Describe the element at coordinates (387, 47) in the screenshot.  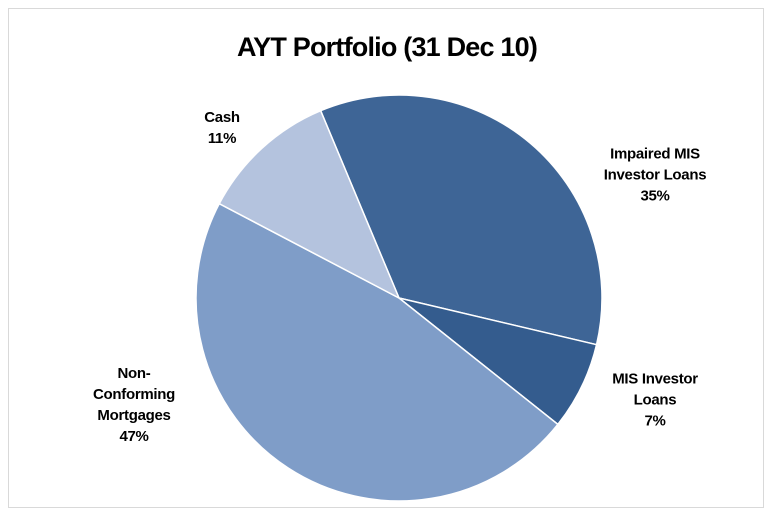
I see `chart-title: AYT Portfolio (31 Dec 10)` at that location.